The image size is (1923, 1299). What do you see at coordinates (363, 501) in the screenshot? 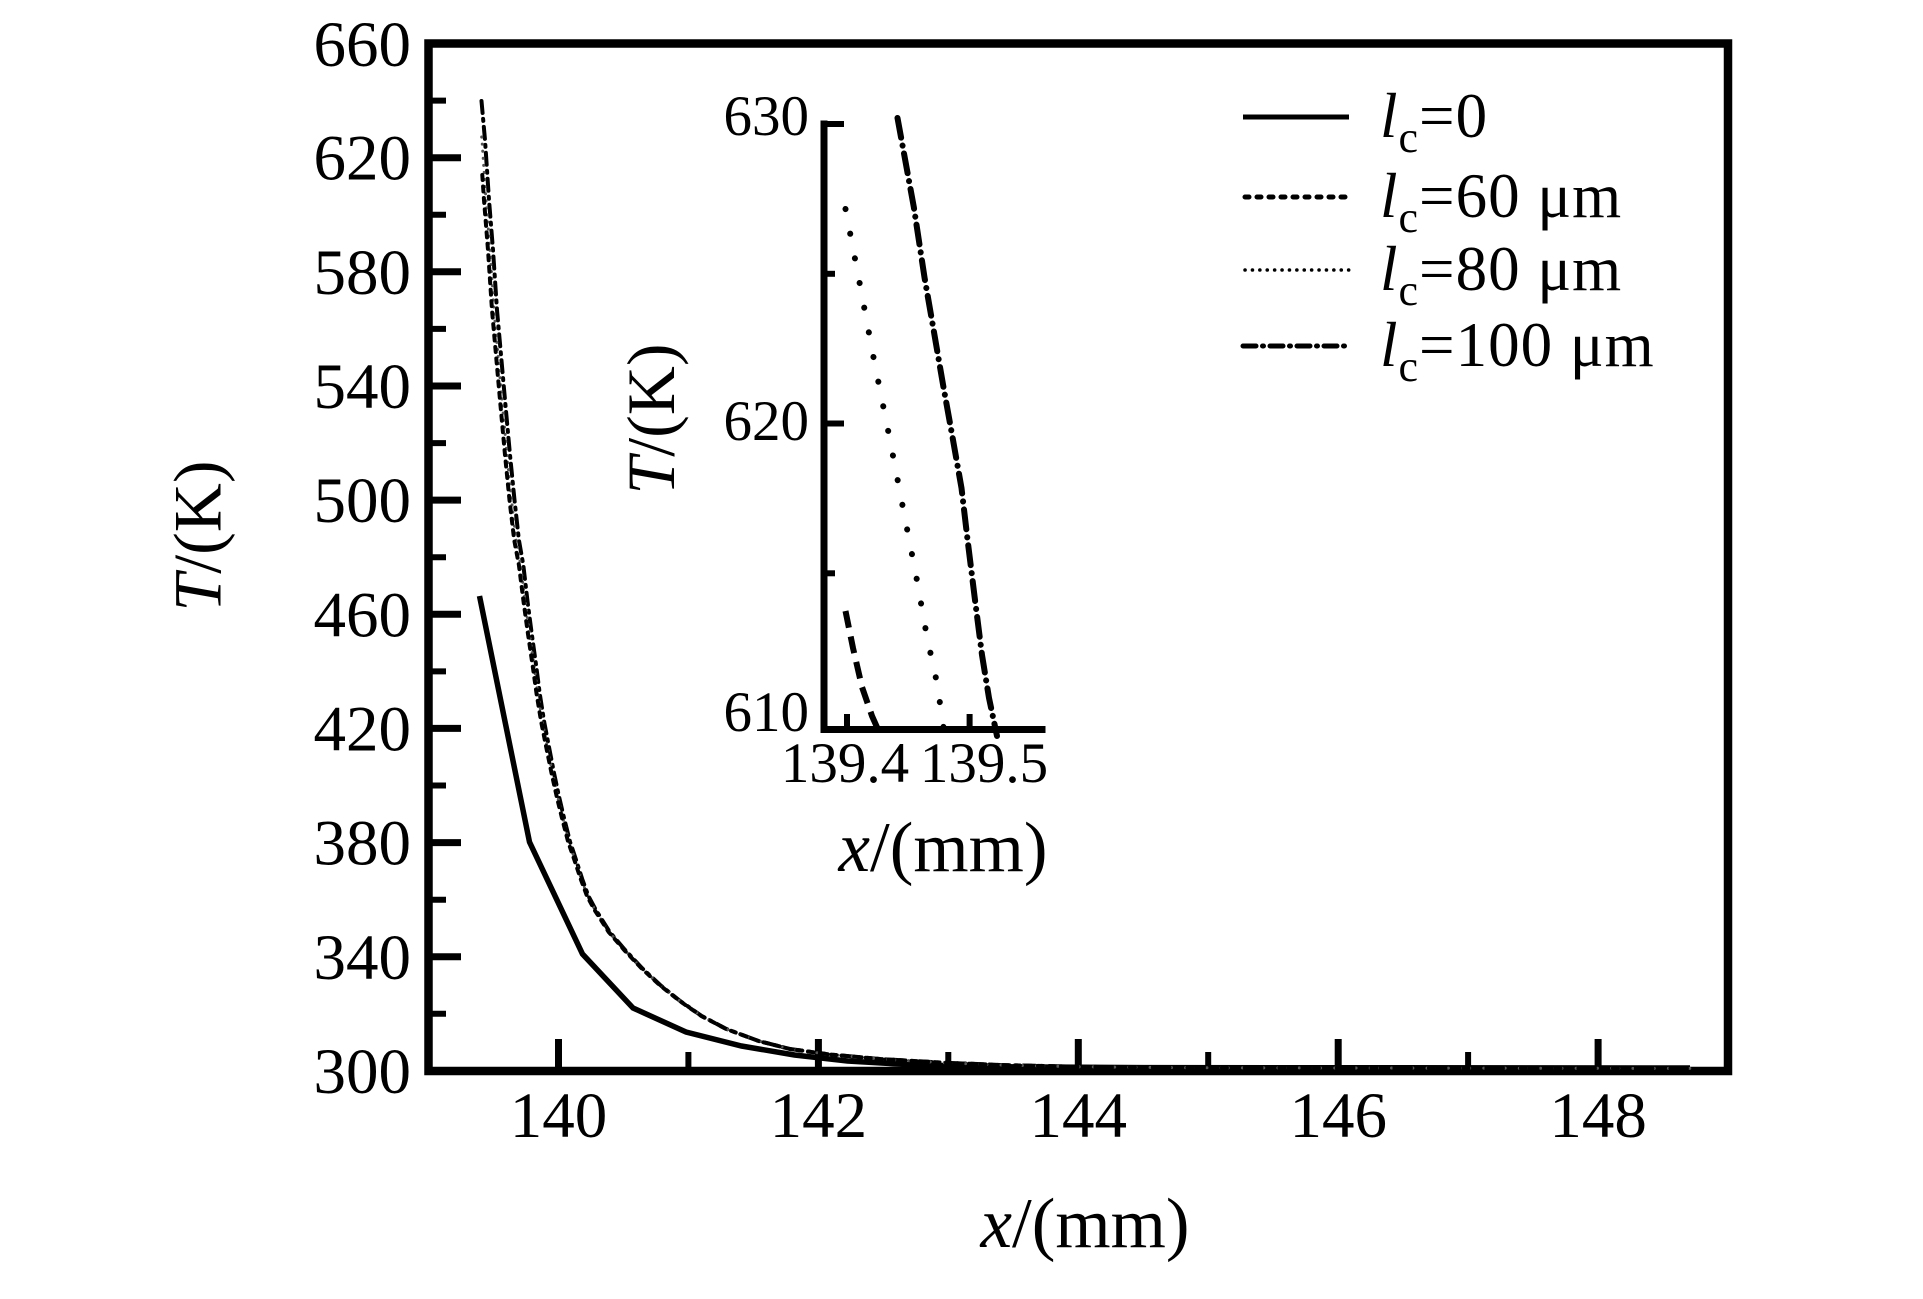
I see `svg-text: 500` at bounding box center [363, 501].